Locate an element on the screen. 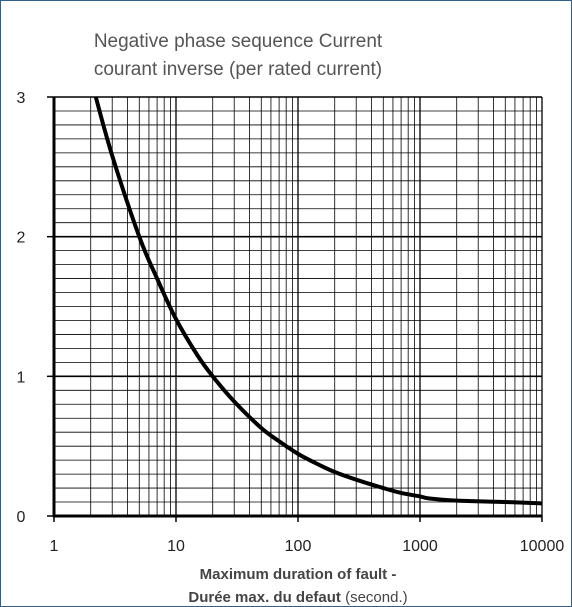 This screenshot has width=572, height=607. chart-subtitle: courant inverse (per rated current) is located at coordinates (238, 69).